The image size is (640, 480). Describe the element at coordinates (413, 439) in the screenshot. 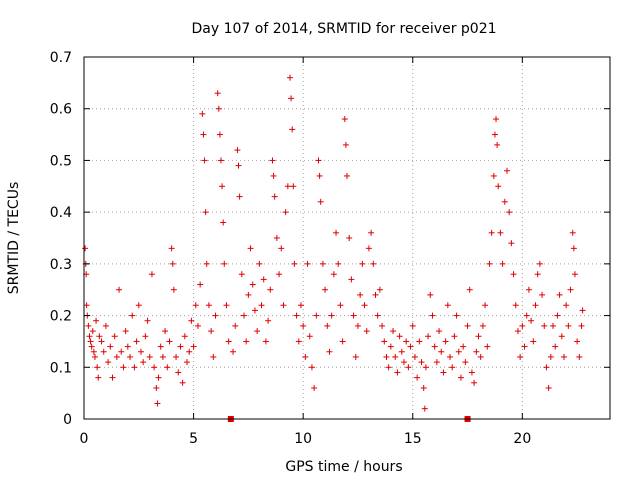

I see `x-tick-label: 15` at that location.